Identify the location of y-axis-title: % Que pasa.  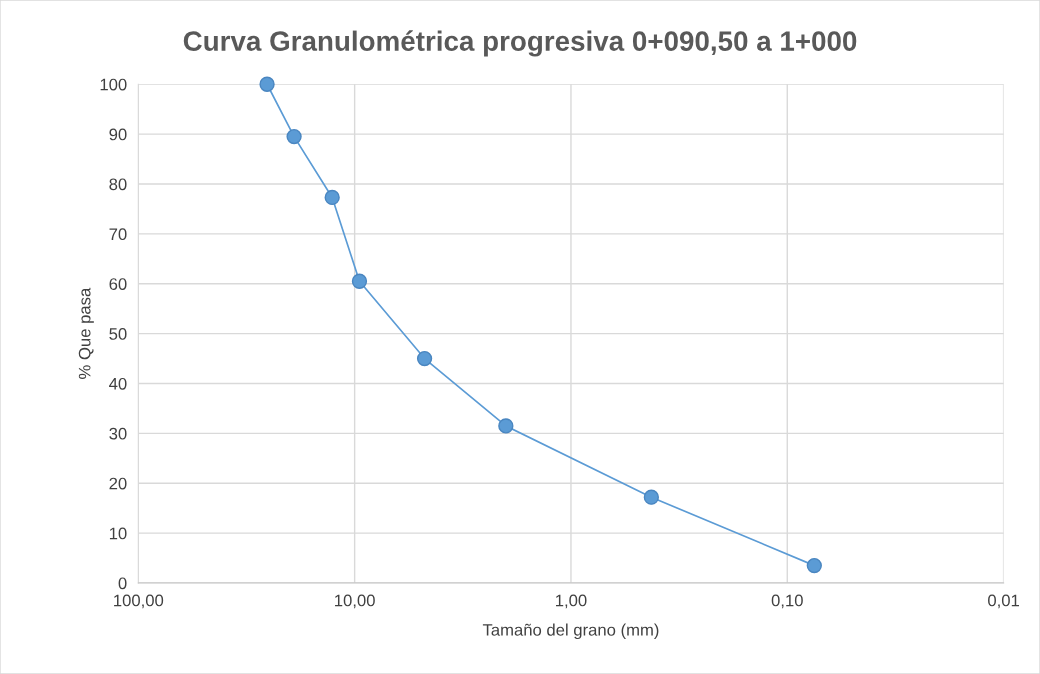
(86, 333).